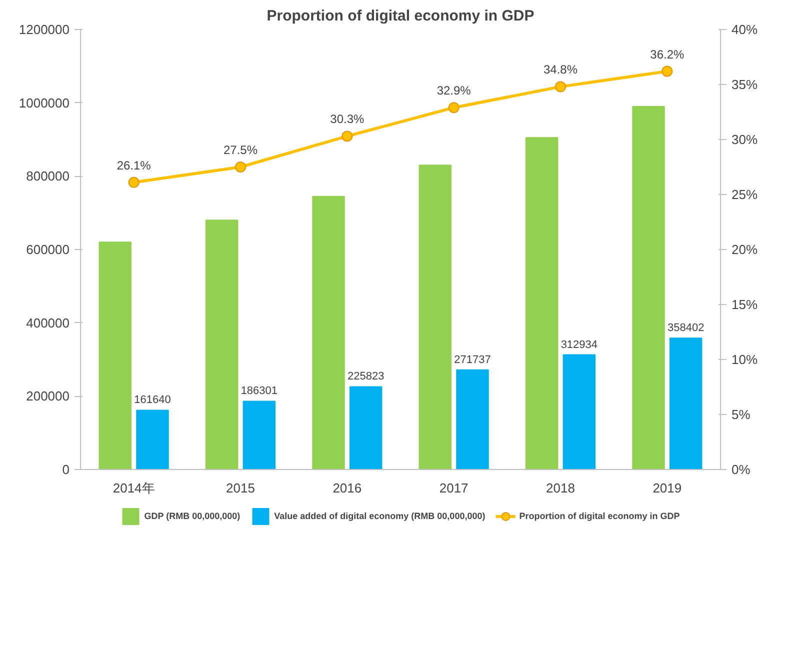  What do you see at coordinates (745, 139) in the screenshot?
I see `y2-tick-label: 30%` at bounding box center [745, 139].